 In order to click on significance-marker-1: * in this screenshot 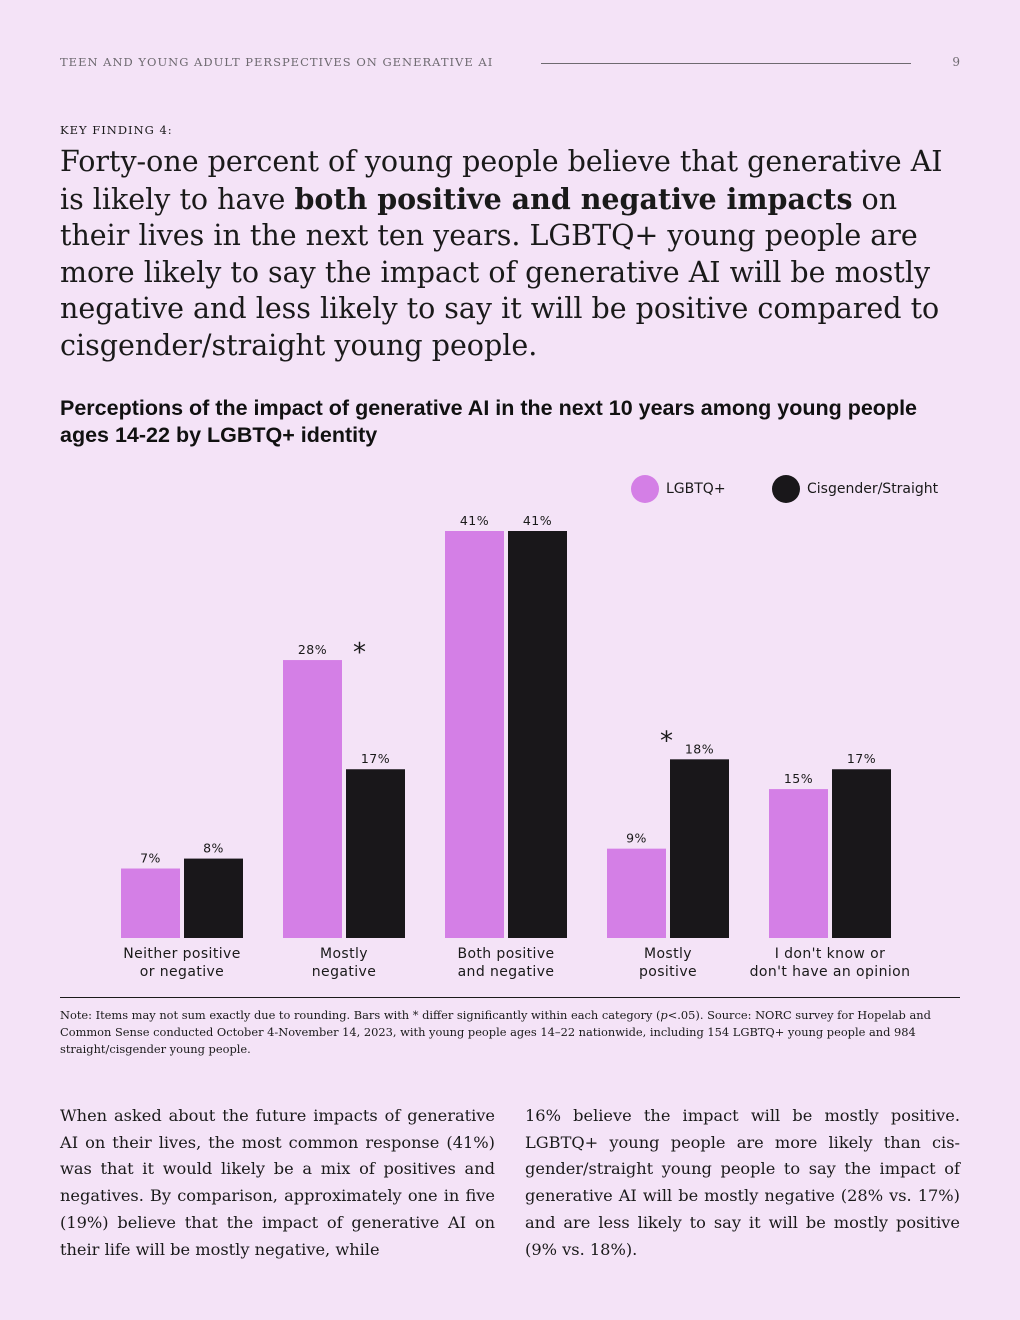, I will do `click(359, 653)`.